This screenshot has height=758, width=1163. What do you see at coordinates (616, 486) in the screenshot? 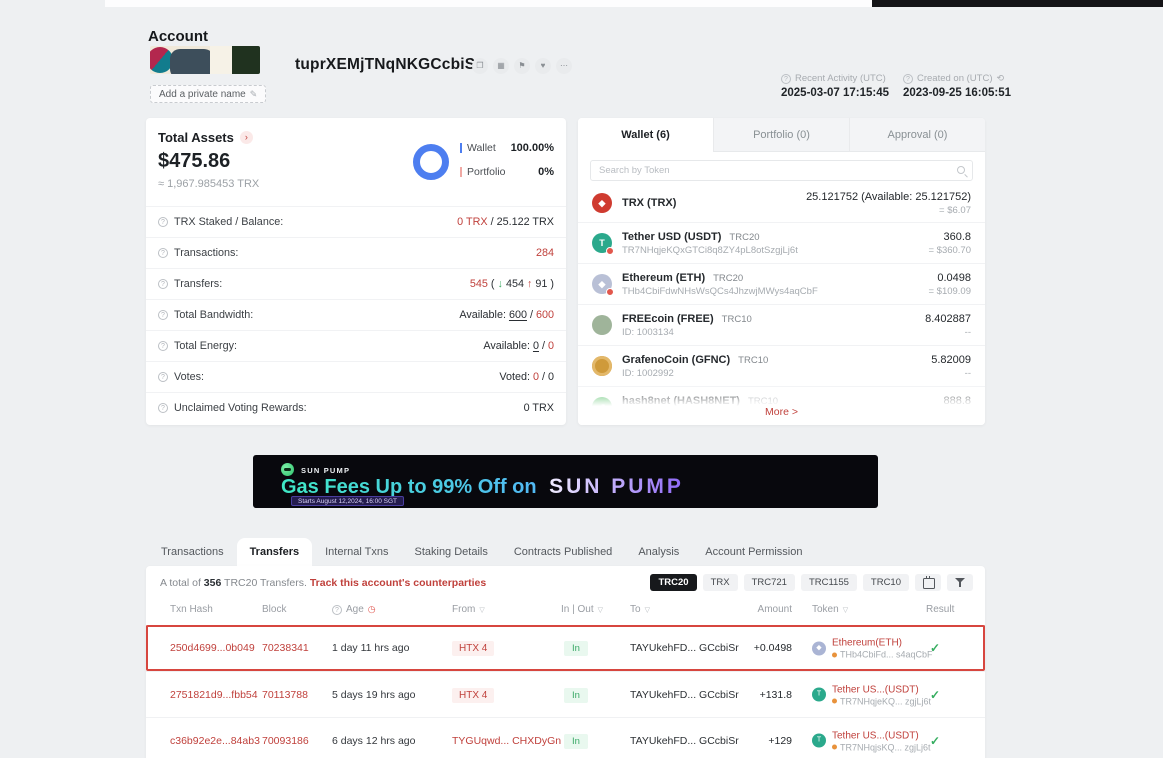
I see `banner-headline-brand: SUN PUMP` at bounding box center [616, 486].